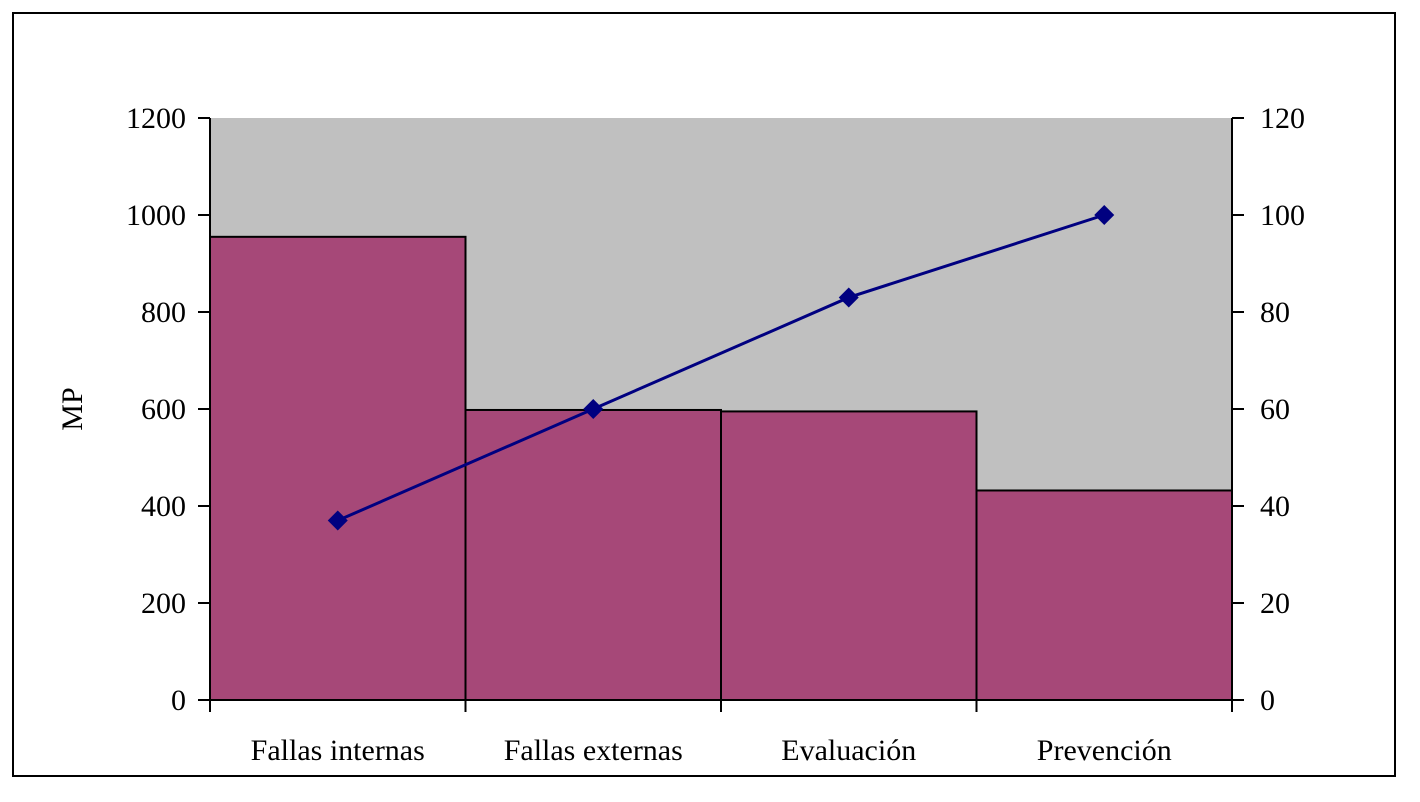 Image resolution: width=1420 pixels, height=802 pixels. I want to click on y-left-tick-label: 1000, so click(156, 215).